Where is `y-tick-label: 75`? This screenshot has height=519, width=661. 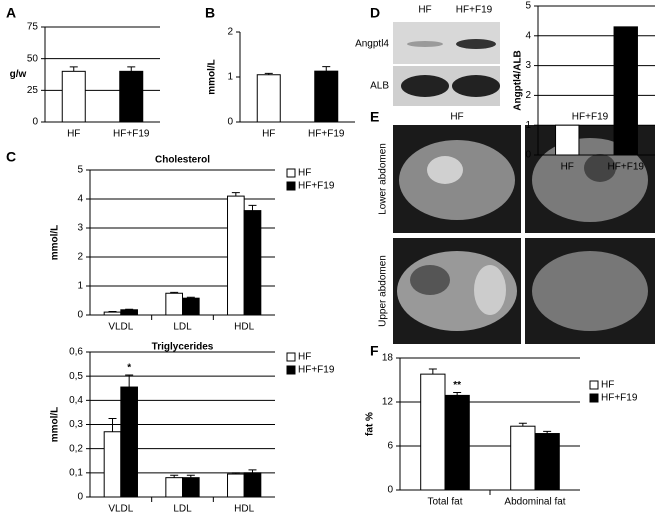
y-tick-label: 75 is located at coordinates (33, 27).